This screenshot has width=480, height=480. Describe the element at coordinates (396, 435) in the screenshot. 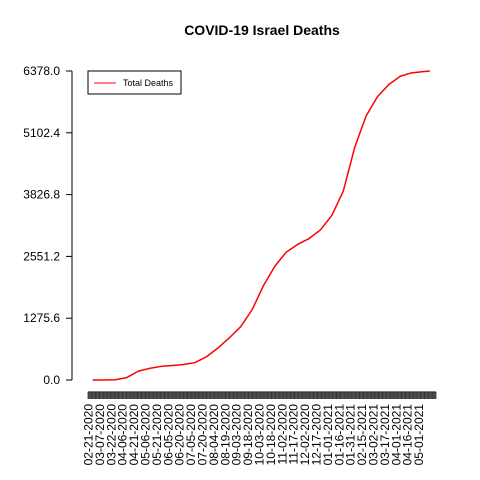

I see `x-tick-label: 04-01-2021` at that location.